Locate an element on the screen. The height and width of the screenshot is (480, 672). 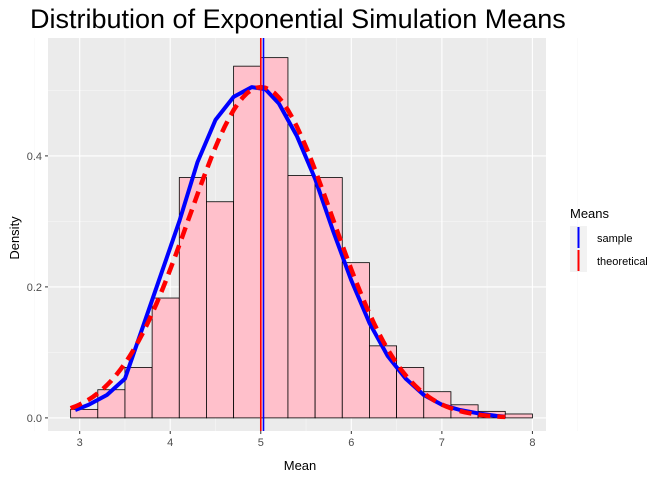
x-tick-label: 5 is located at coordinates (261, 443).